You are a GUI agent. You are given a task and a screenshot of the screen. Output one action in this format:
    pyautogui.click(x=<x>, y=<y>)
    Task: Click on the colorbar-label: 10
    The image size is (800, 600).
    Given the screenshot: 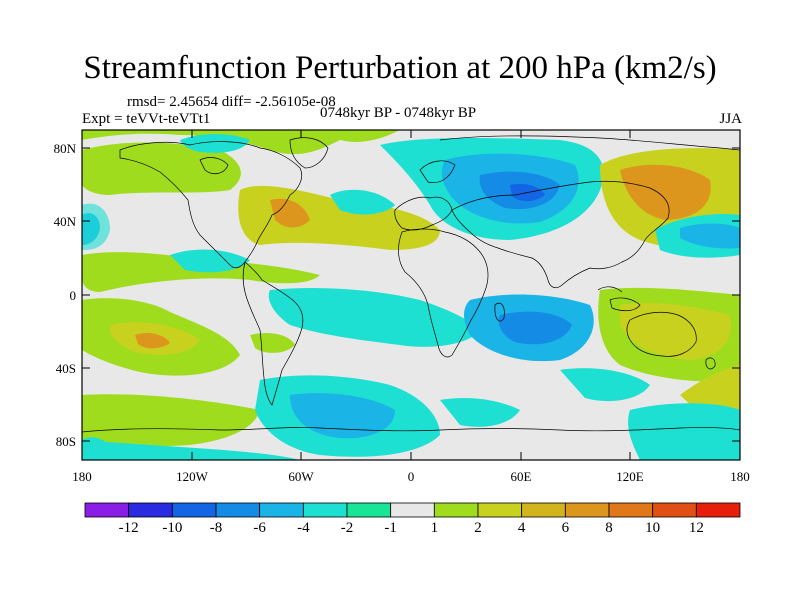 What is the action you would take?
    pyautogui.click(x=652, y=528)
    